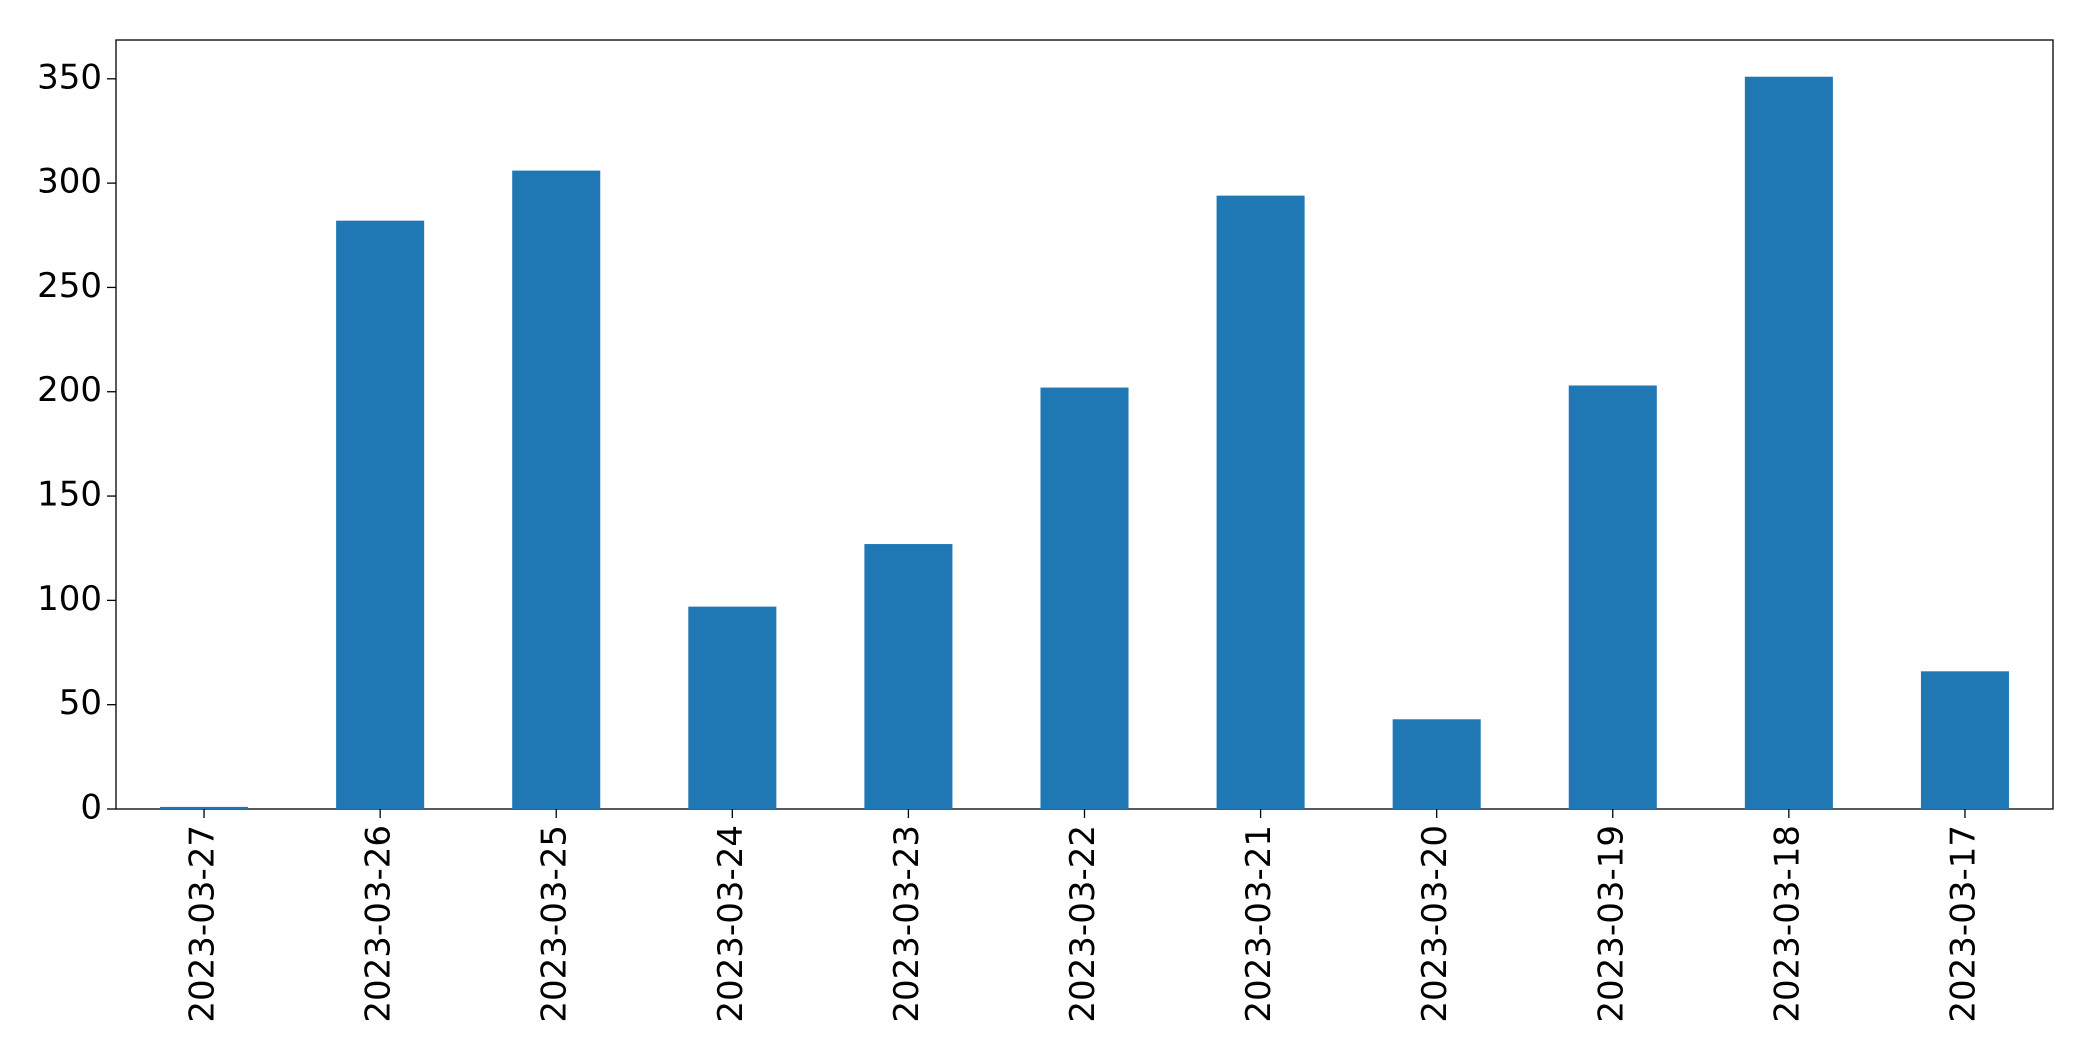 Image resolution: width=2093 pixels, height=1061 pixels. I want to click on x-tick-label: 2023-03-21, so click(1259, 924).